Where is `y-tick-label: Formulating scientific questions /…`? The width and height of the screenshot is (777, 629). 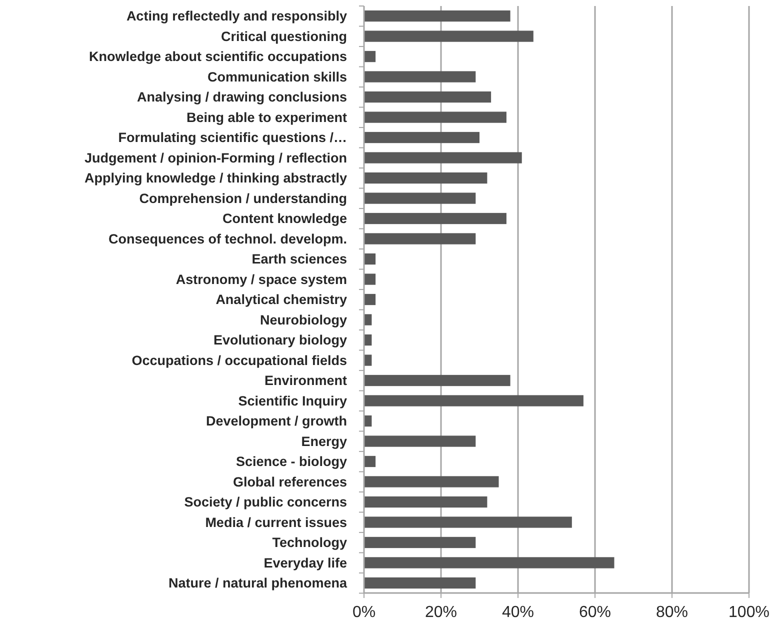
y-tick-label: Formulating scientific questions /… is located at coordinates (232, 138).